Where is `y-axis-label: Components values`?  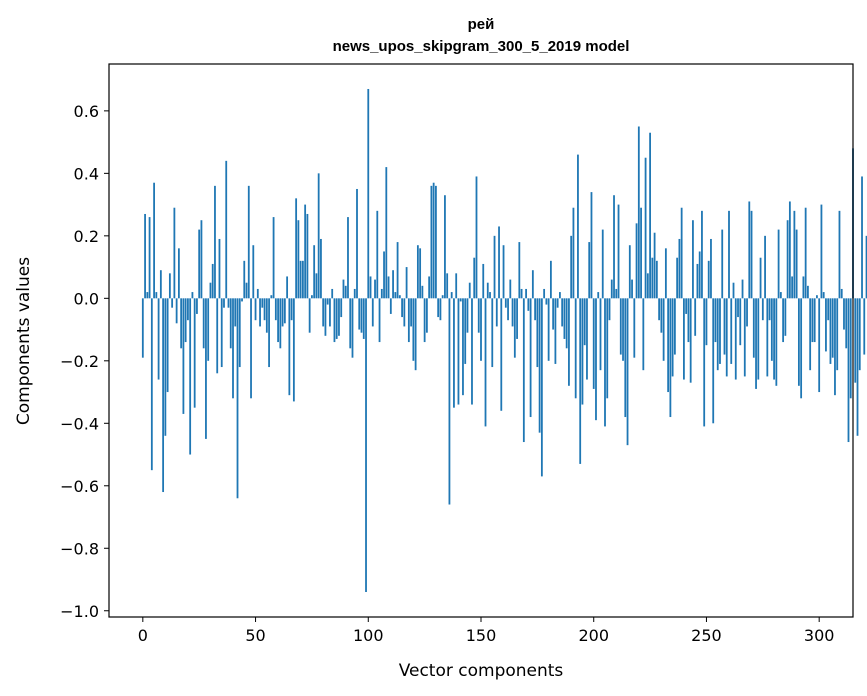 y-axis-label: Components values is located at coordinates (24, 341).